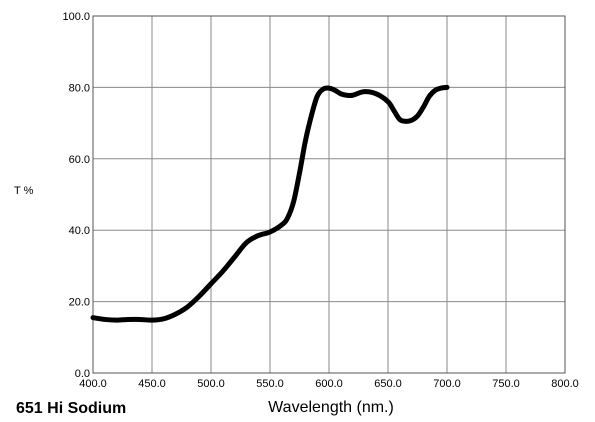 This screenshot has height=422, width=595. What do you see at coordinates (565, 384) in the screenshot?
I see `x-tick-label-8: 800.0` at bounding box center [565, 384].